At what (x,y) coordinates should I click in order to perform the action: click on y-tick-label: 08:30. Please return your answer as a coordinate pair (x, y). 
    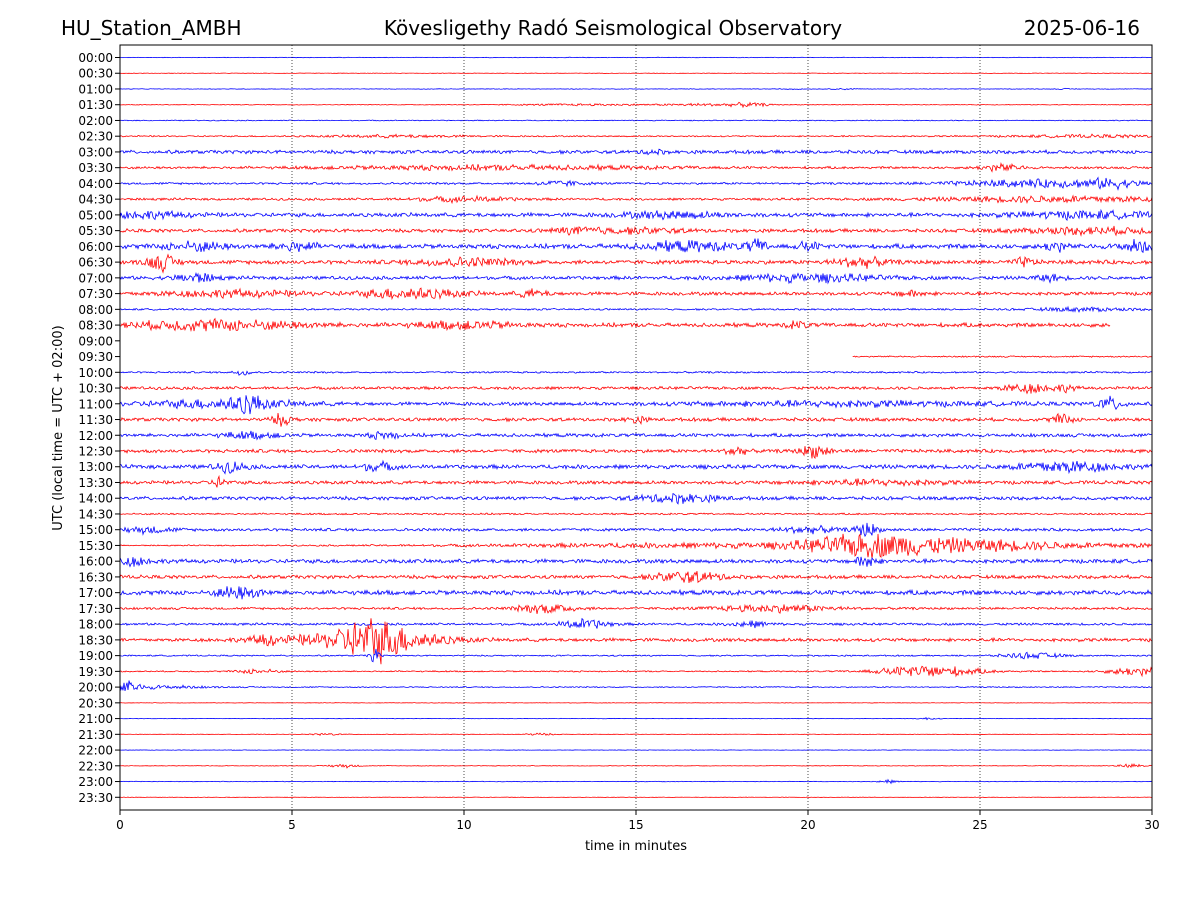
    Looking at the image, I should click on (95, 326).